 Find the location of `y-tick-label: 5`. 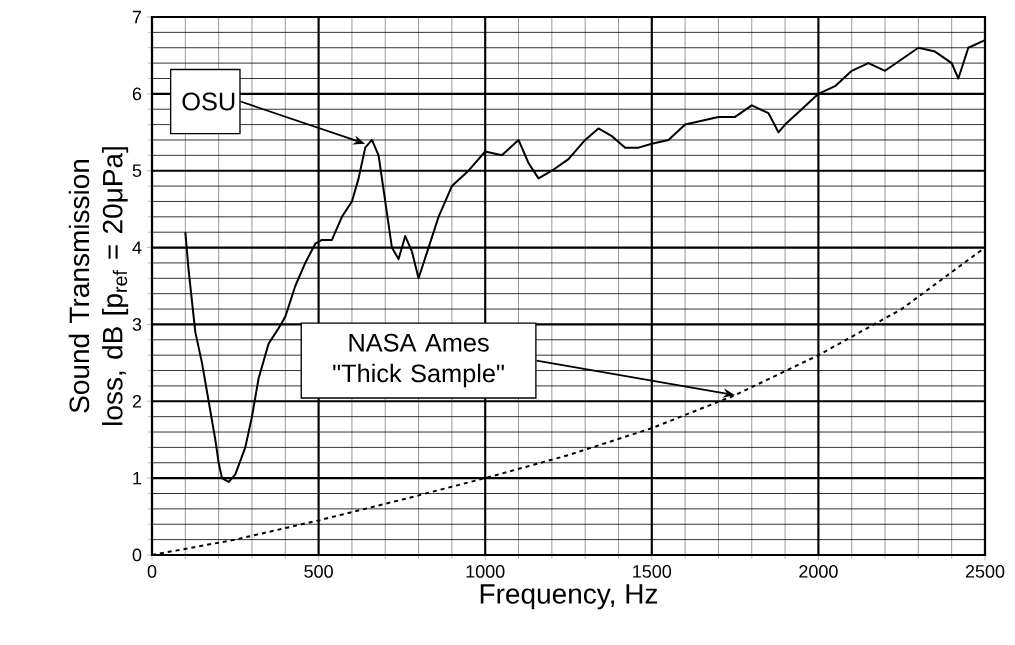

y-tick-label: 5 is located at coordinates (137, 170).